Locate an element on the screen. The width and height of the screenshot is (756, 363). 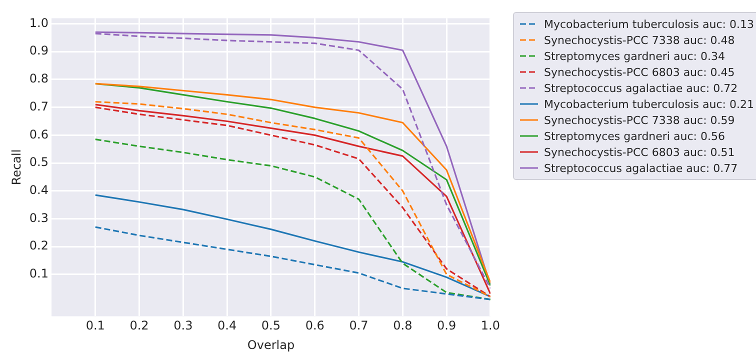
x-tick-label: 0.2 is located at coordinates (139, 325).